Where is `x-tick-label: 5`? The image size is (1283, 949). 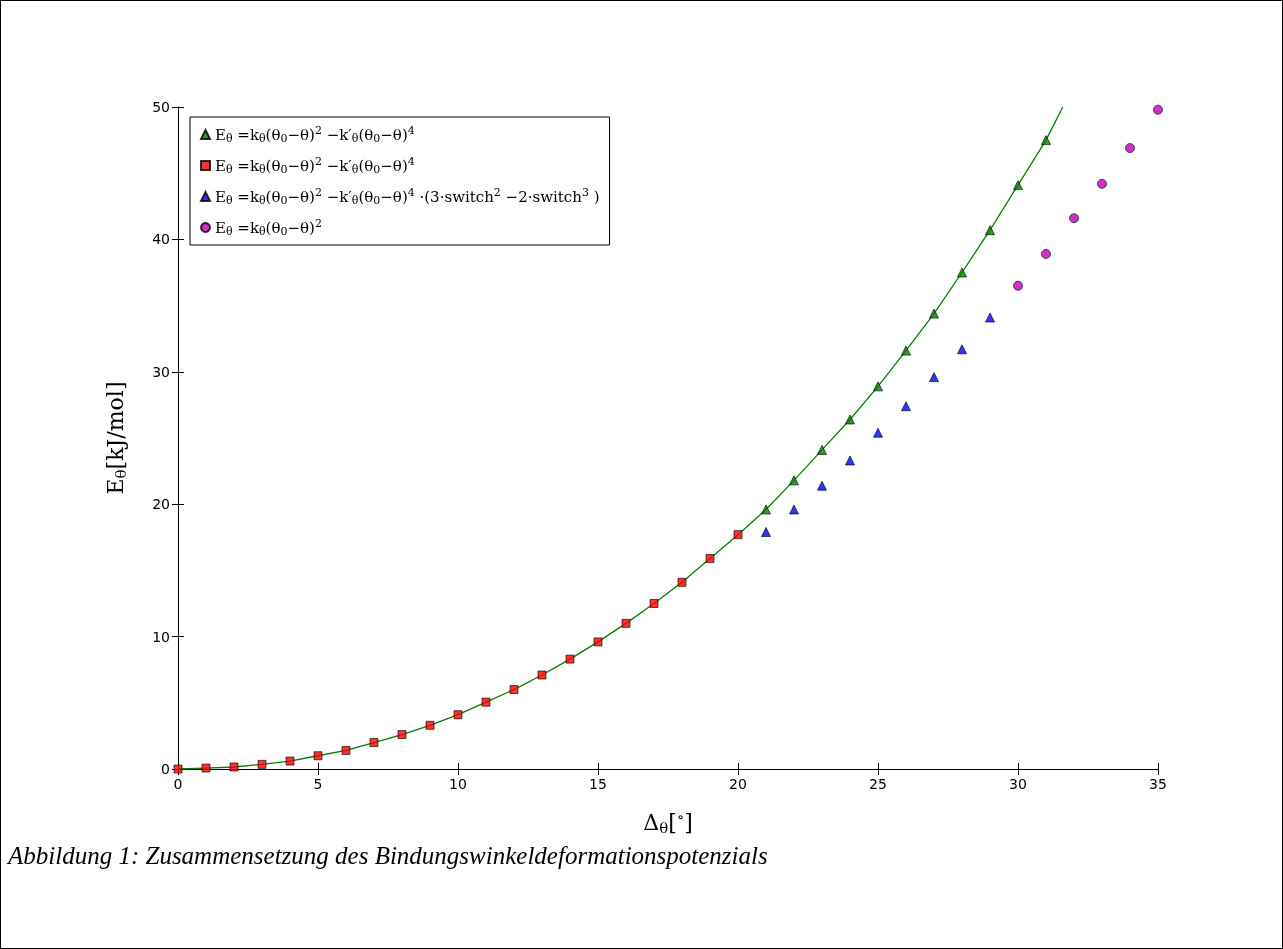 x-tick-label: 5 is located at coordinates (318, 784).